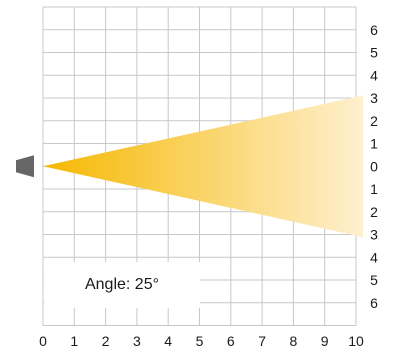 The height and width of the screenshot is (351, 395). What do you see at coordinates (262, 341) in the screenshot?
I see `x-tick-label: 7` at bounding box center [262, 341].